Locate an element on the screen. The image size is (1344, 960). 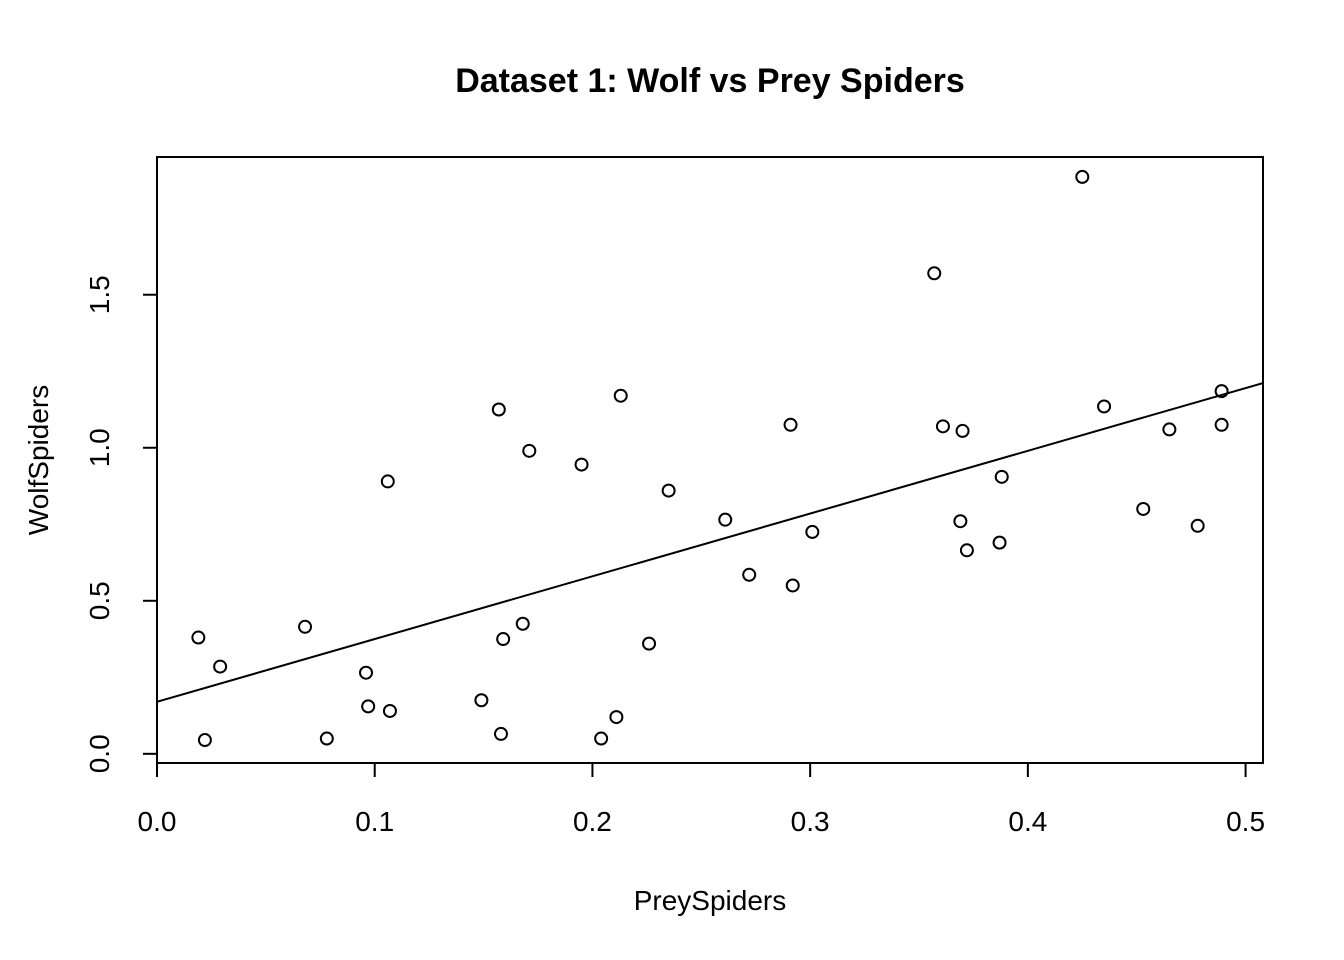
x-tick-label: 0.1 is located at coordinates (374, 821).